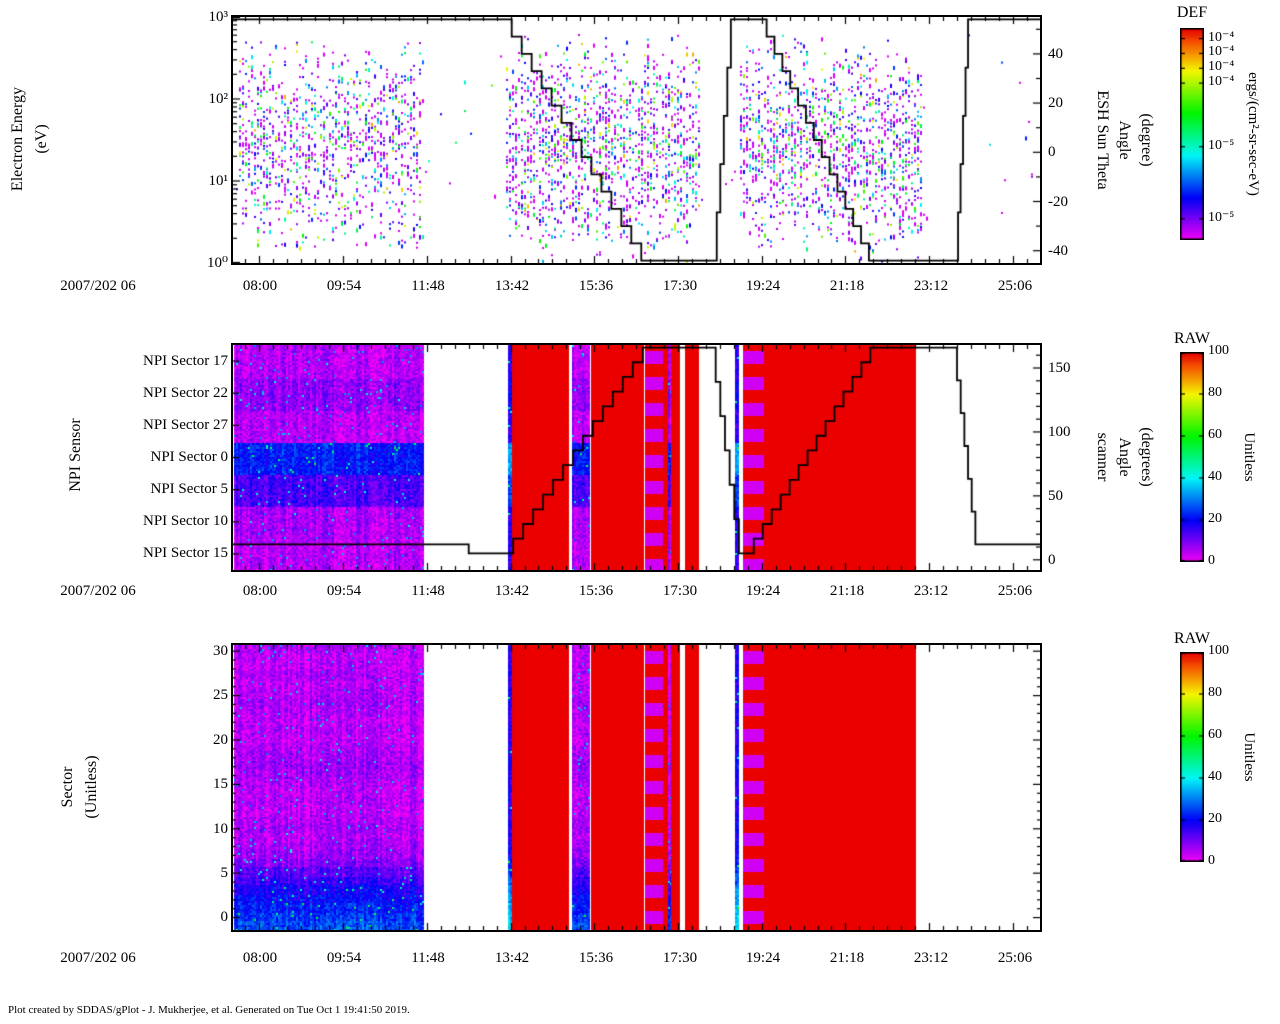 The width and height of the screenshot is (1280, 1024). I want to click on p2-ytick: NPI Sector 10, so click(185, 521).